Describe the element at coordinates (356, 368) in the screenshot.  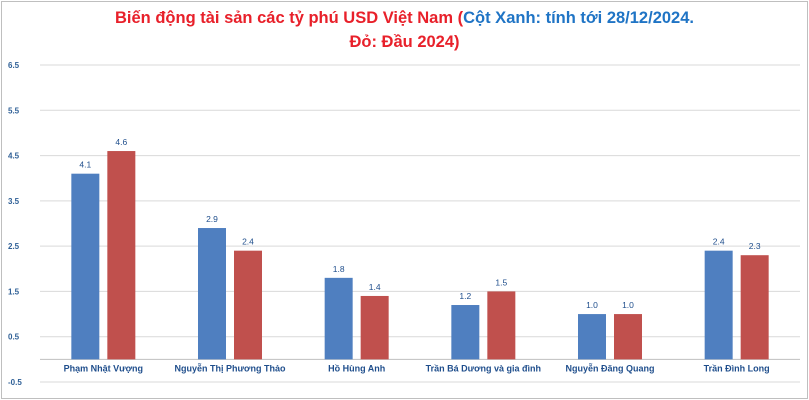
I see `category-label: Hồ Hùng Anh` at that location.